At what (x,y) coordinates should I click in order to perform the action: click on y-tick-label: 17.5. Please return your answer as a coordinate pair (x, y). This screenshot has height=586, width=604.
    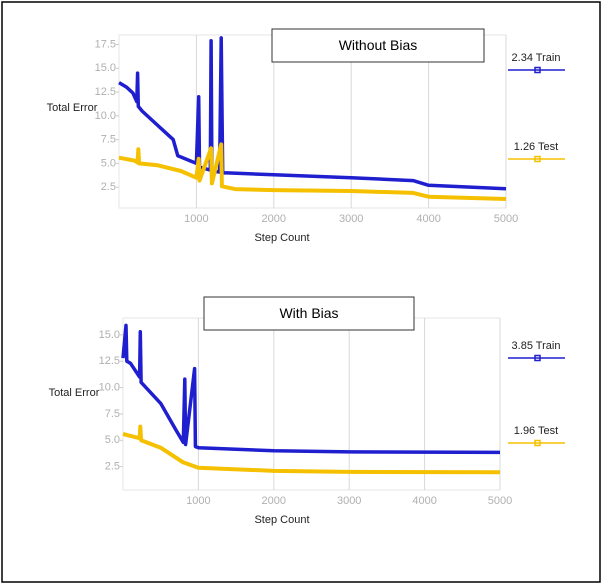
    Looking at the image, I should click on (105, 44).